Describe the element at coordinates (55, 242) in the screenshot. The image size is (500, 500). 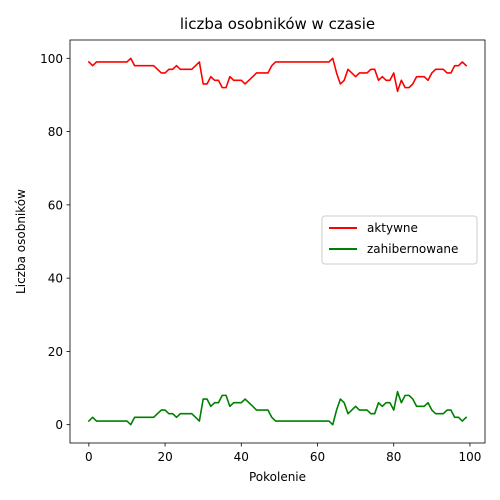
I see `y-axis: 0 20 40 60 80 100` at that location.